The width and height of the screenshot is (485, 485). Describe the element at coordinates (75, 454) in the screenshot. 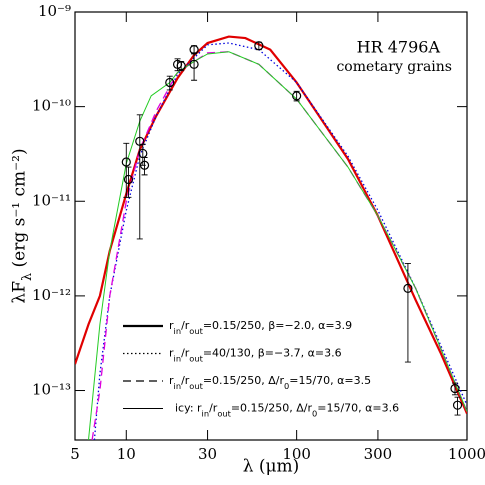

I see `x-tick-label: 5` at that location.